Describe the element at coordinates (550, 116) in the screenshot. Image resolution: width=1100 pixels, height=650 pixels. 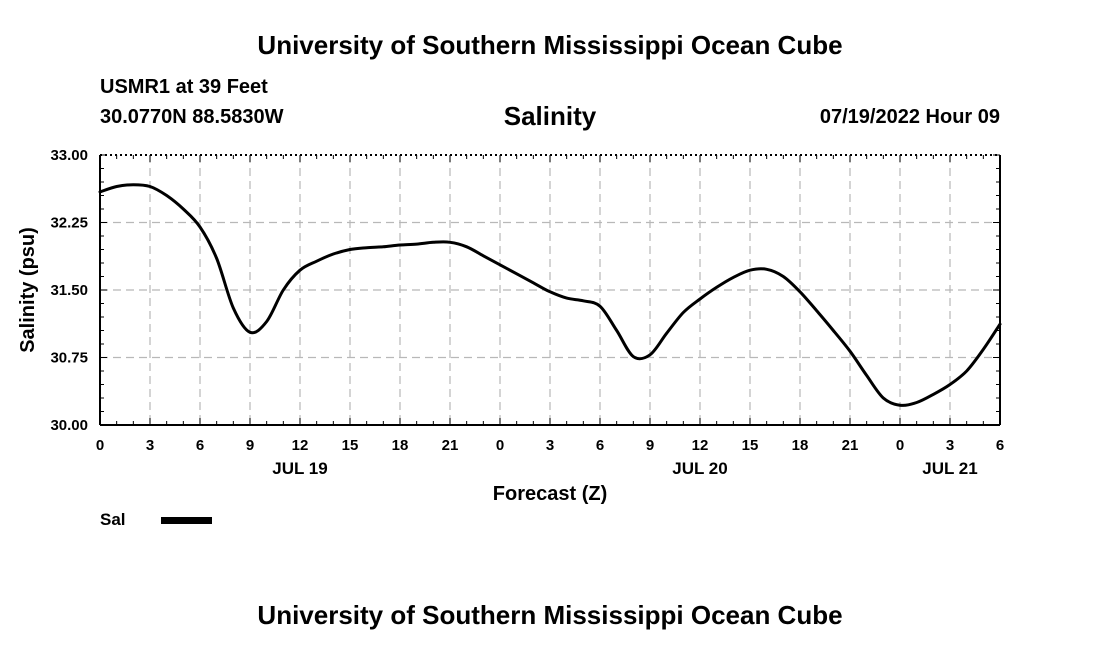
I see `chart-title: Salinity` at that location.